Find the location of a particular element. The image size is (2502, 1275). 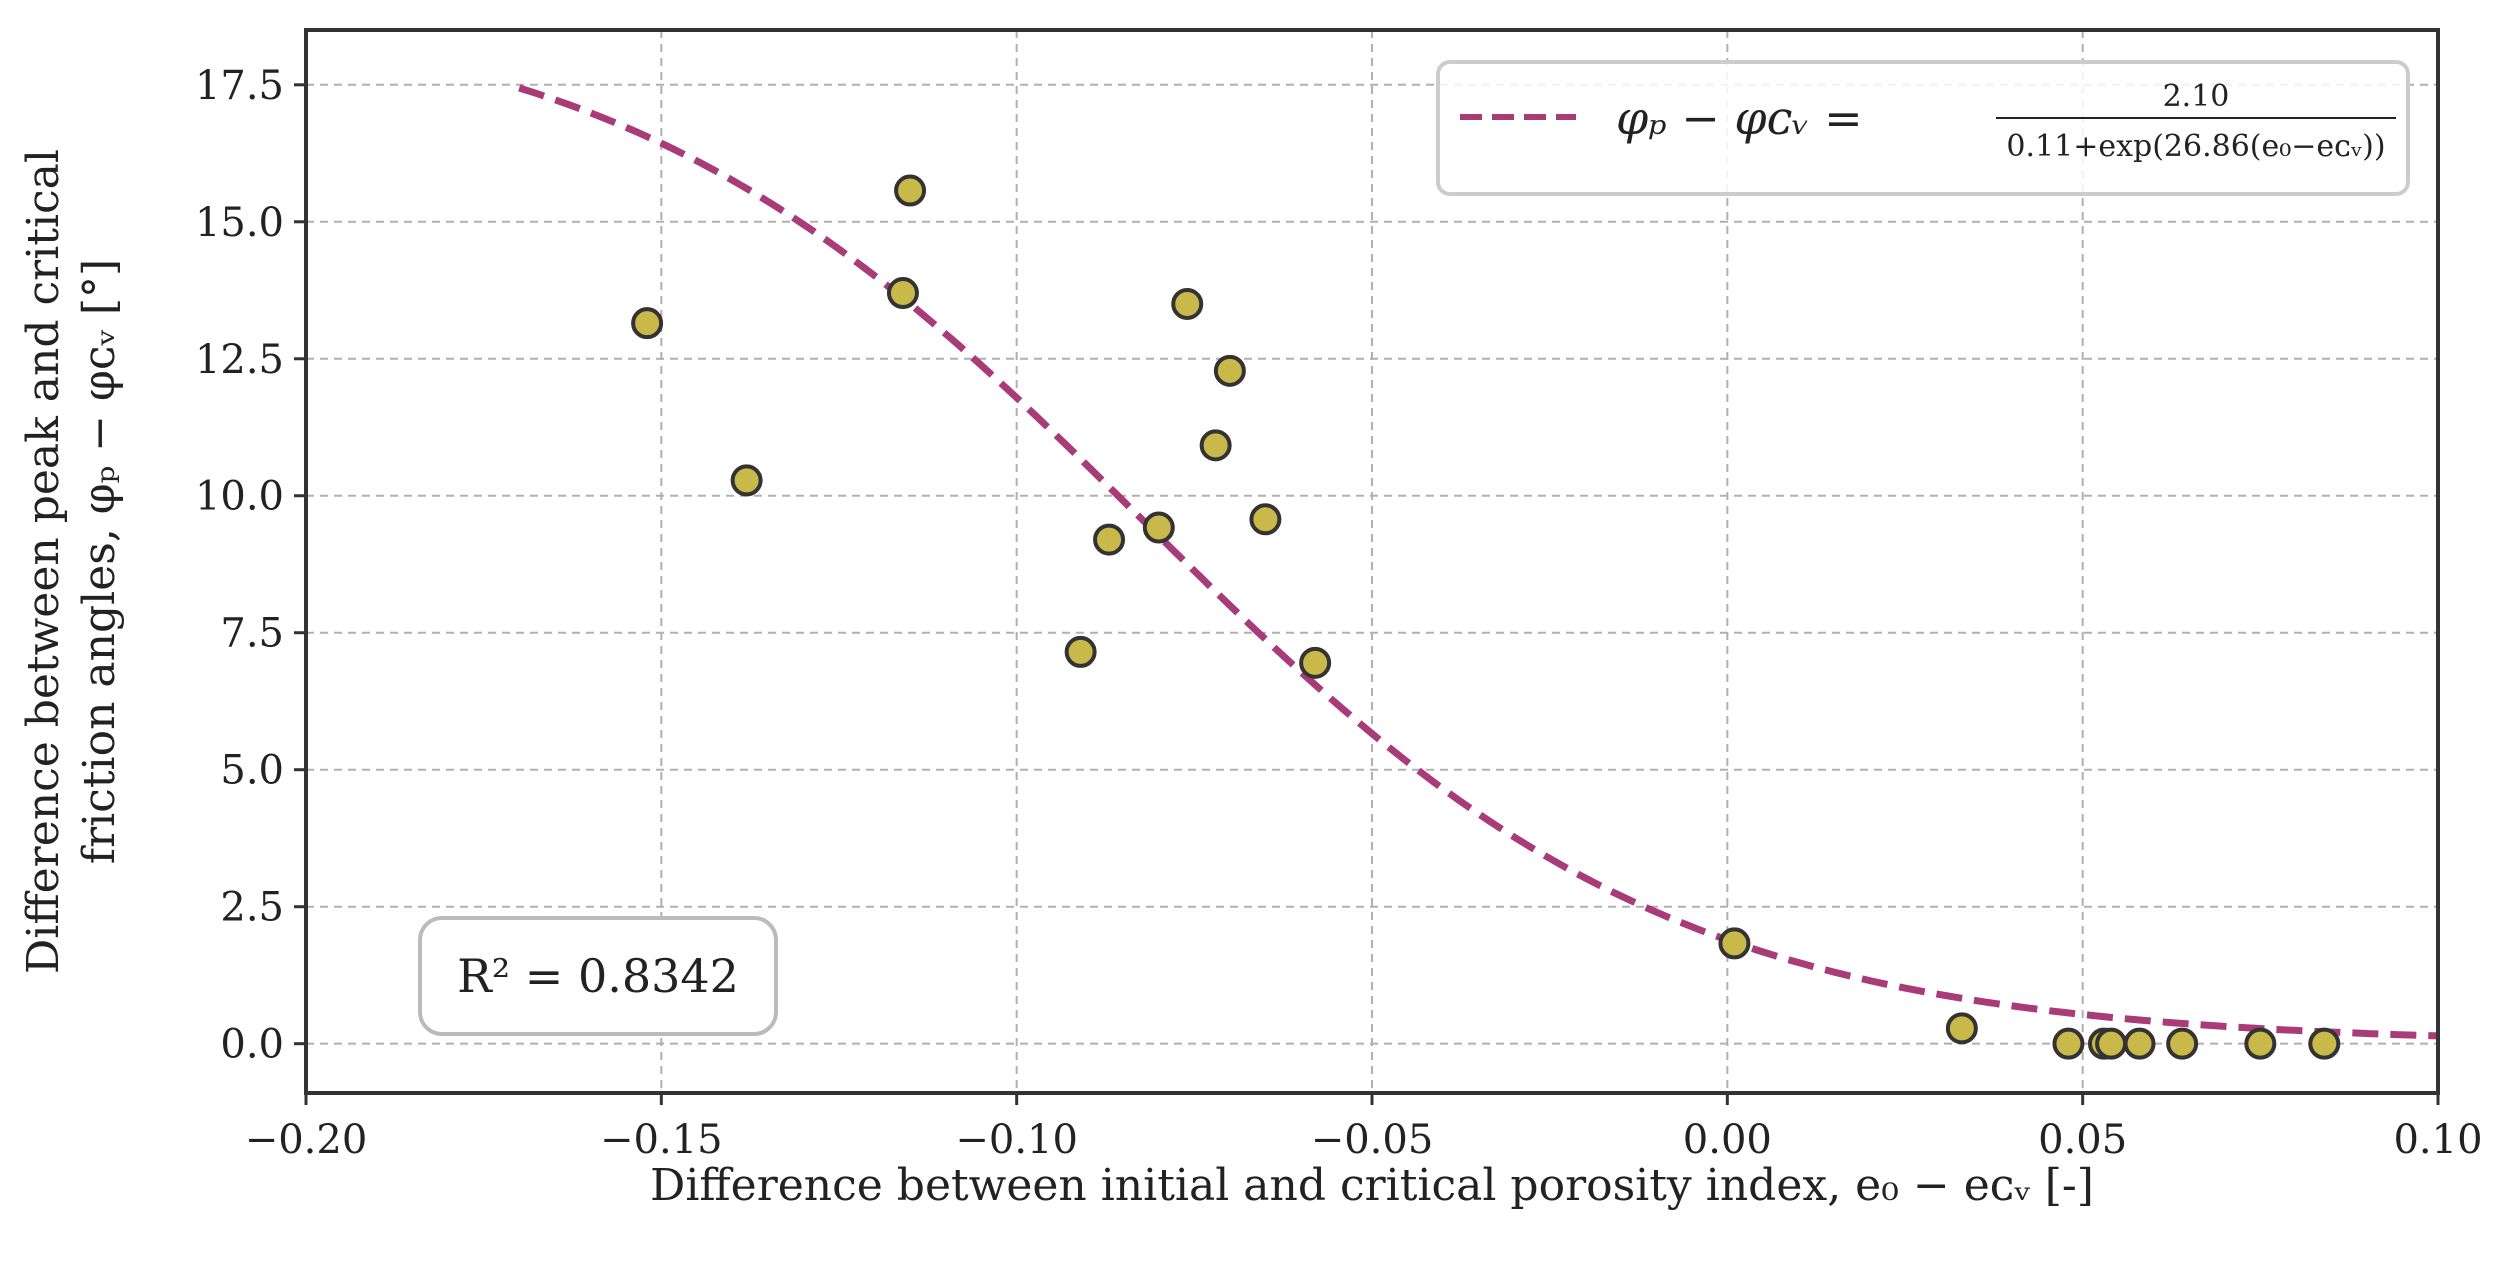

x-tick-label: 0.10 is located at coordinates (2437, 1140).